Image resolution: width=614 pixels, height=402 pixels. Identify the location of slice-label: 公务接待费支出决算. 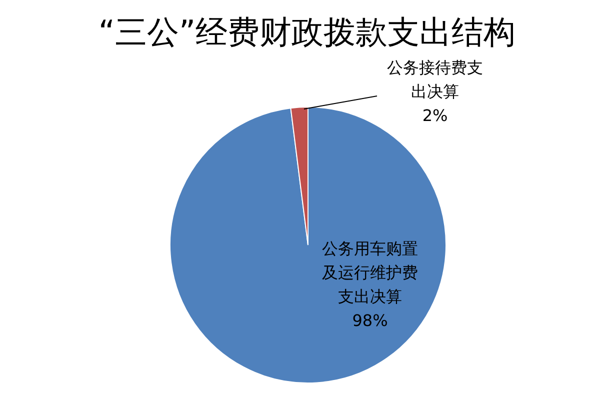
(435, 79).